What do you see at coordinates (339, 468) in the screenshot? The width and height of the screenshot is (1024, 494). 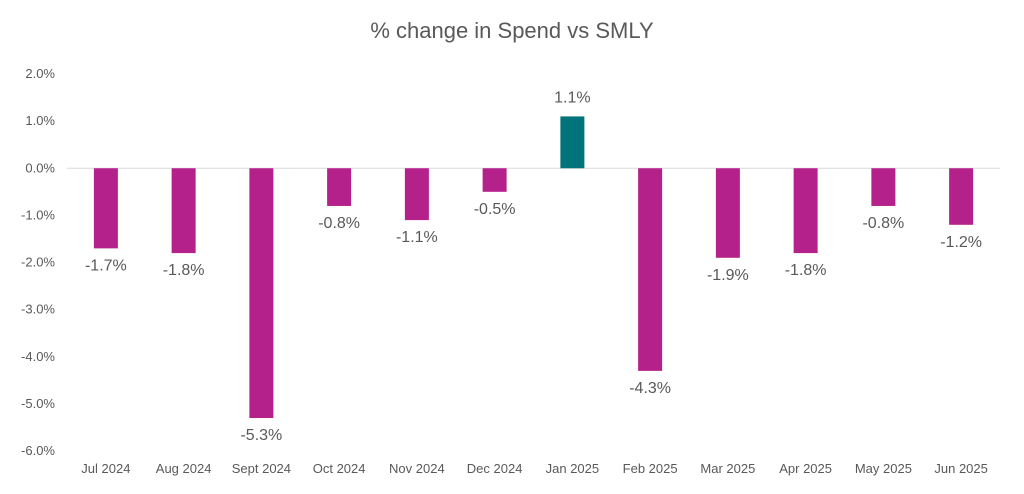 I see `x-tick-label: Oct 2024` at bounding box center [339, 468].